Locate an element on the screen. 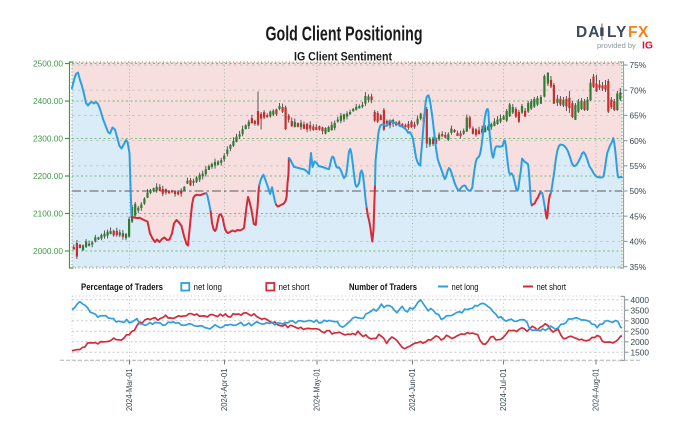  svg-text: IG Client Sentiment is located at coordinates (343, 57).